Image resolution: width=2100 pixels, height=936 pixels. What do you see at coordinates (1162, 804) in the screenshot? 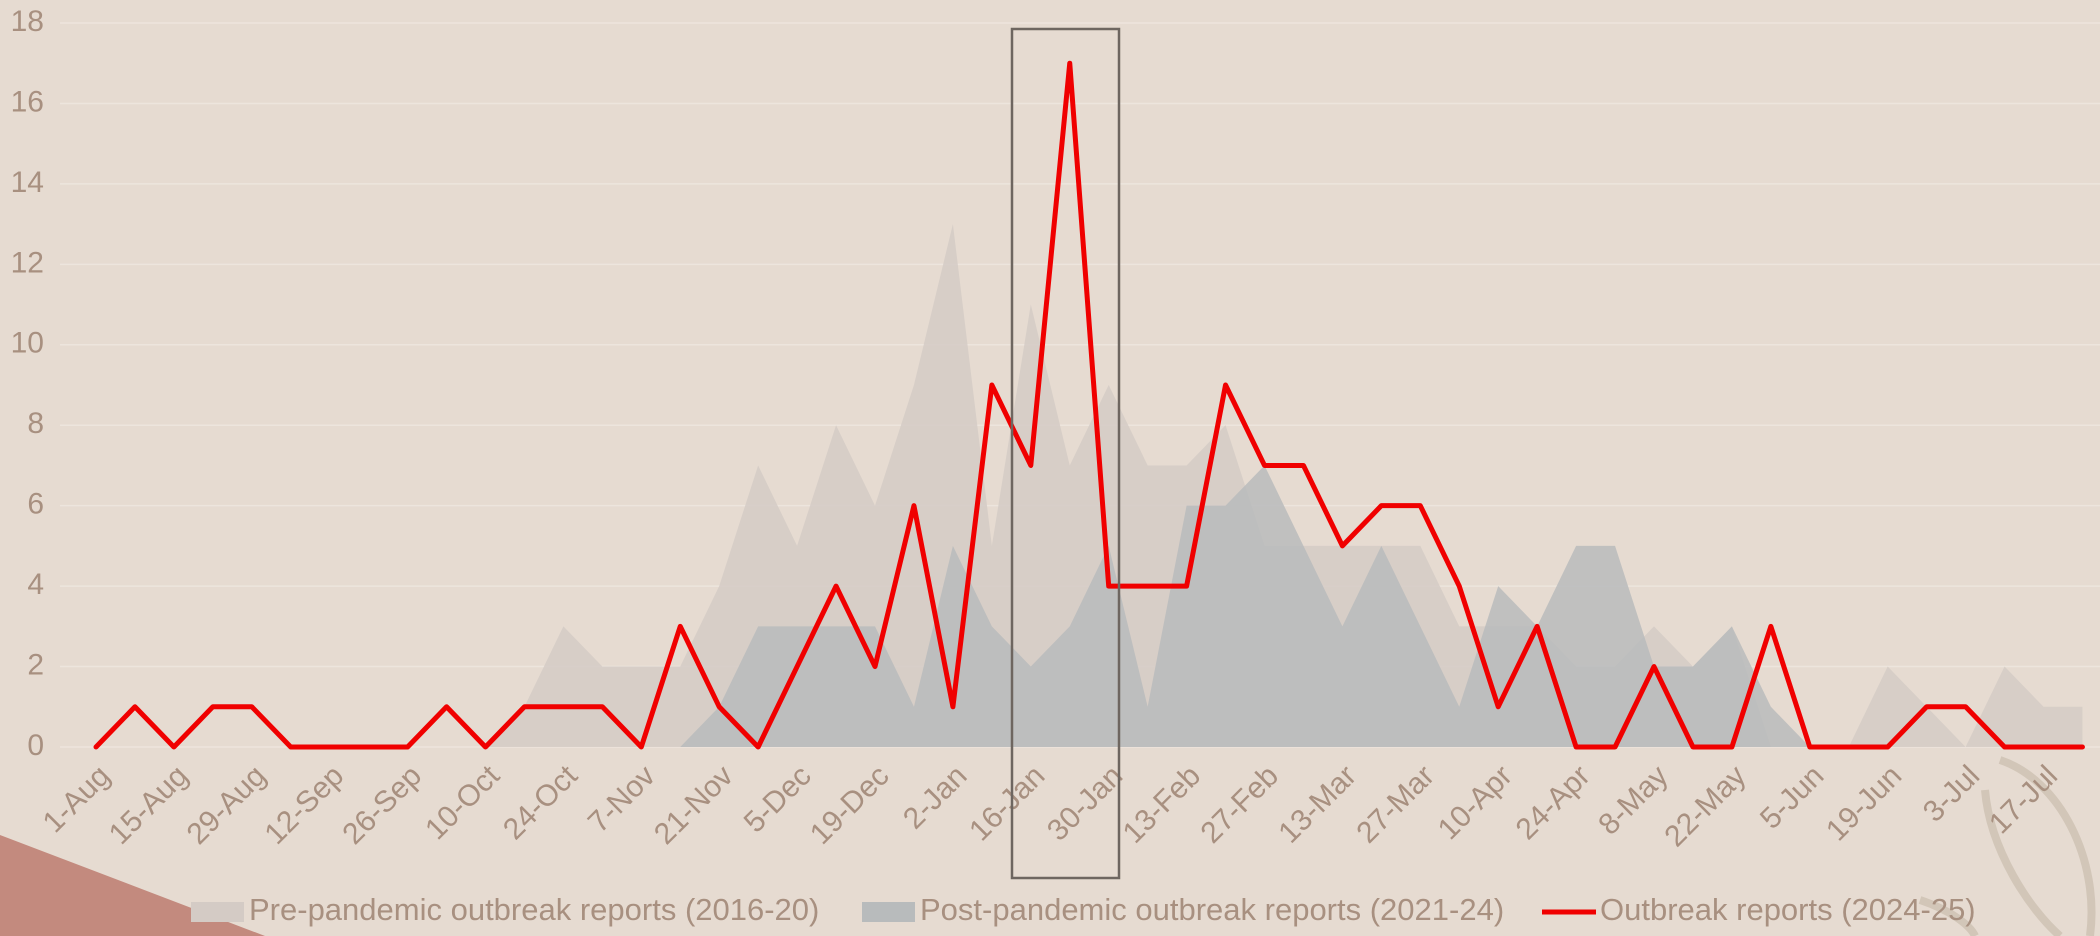
I see `x-tick-label: 13-Feb` at bounding box center [1162, 804].